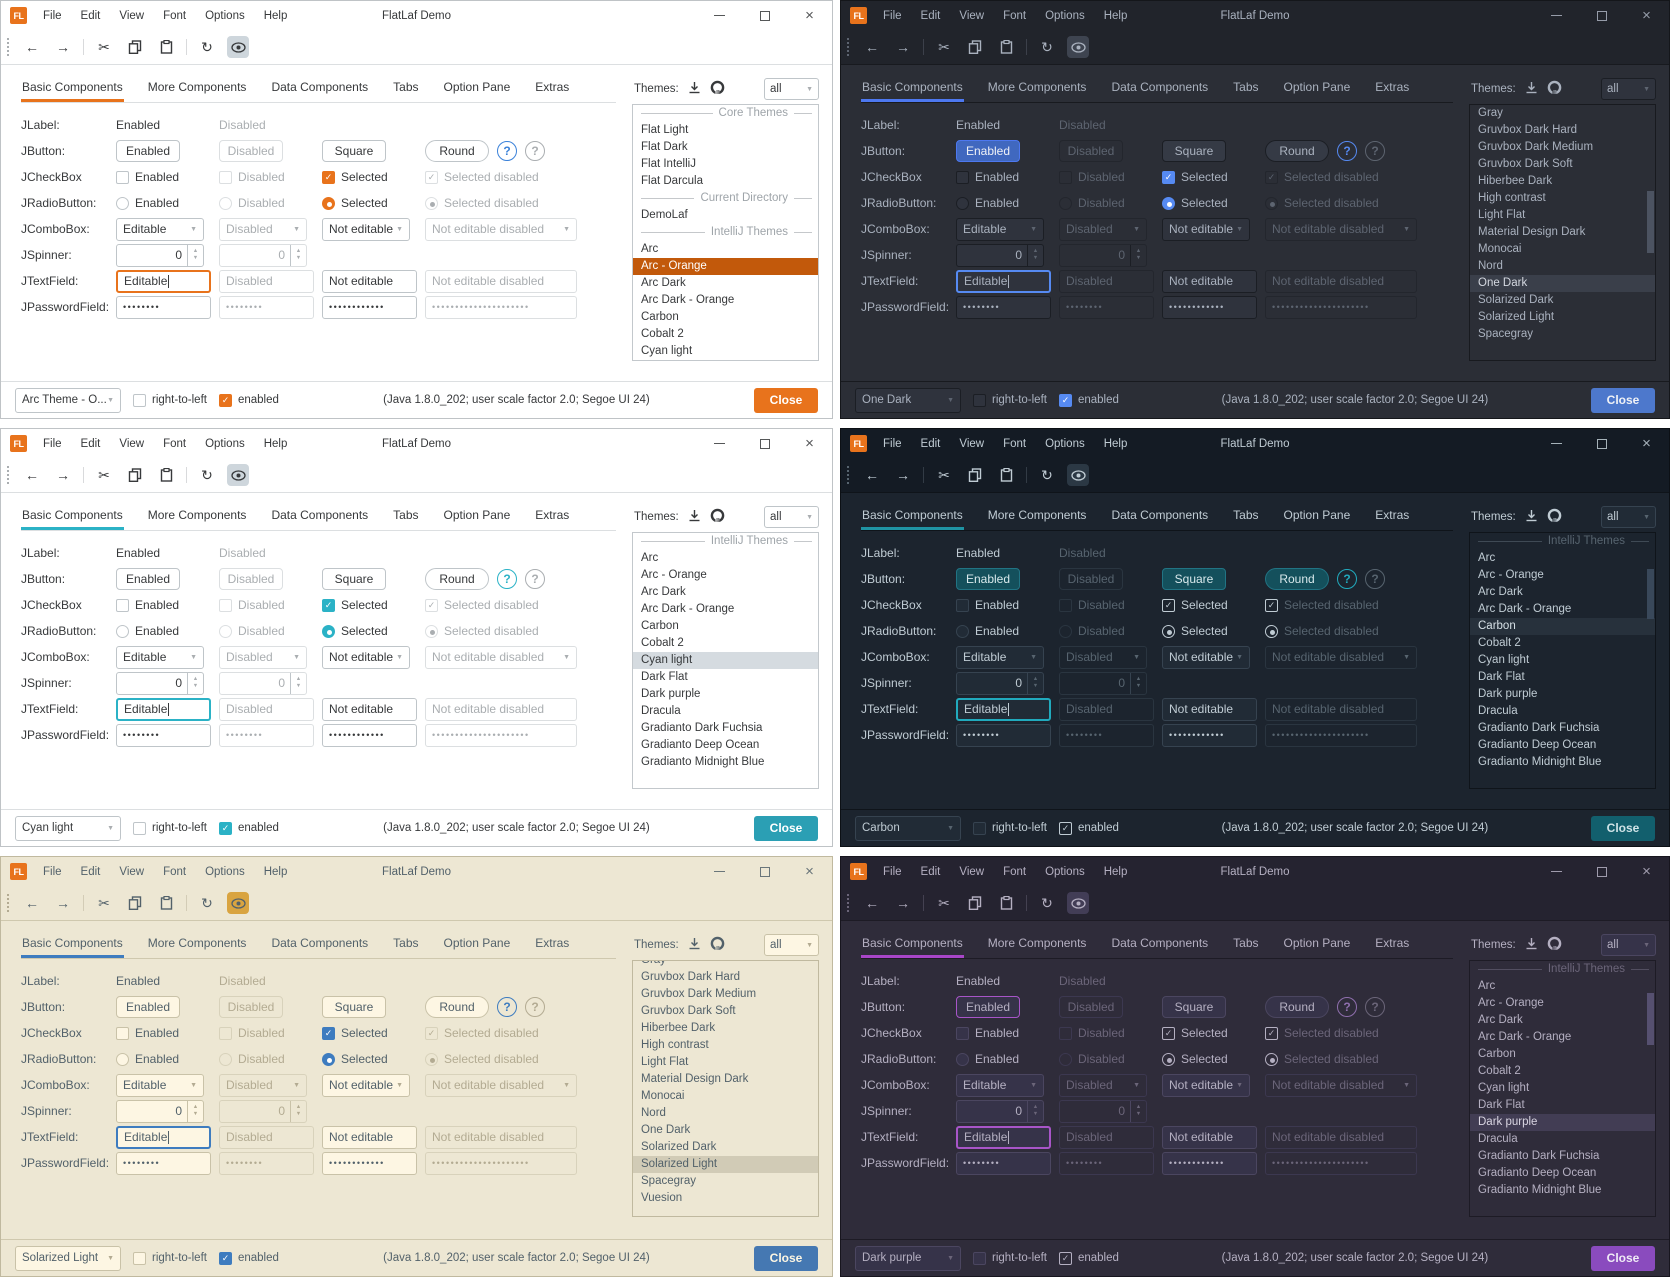 The width and height of the screenshot is (1670, 1280). Describe the element at coordinates (979, 828) in the screenshot. I see `rtl-checkbox` at that location.